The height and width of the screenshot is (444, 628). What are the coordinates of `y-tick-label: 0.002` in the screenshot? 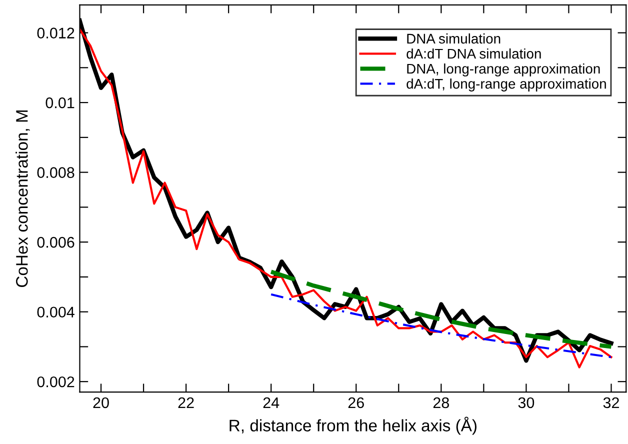 It's located at (55, 382).